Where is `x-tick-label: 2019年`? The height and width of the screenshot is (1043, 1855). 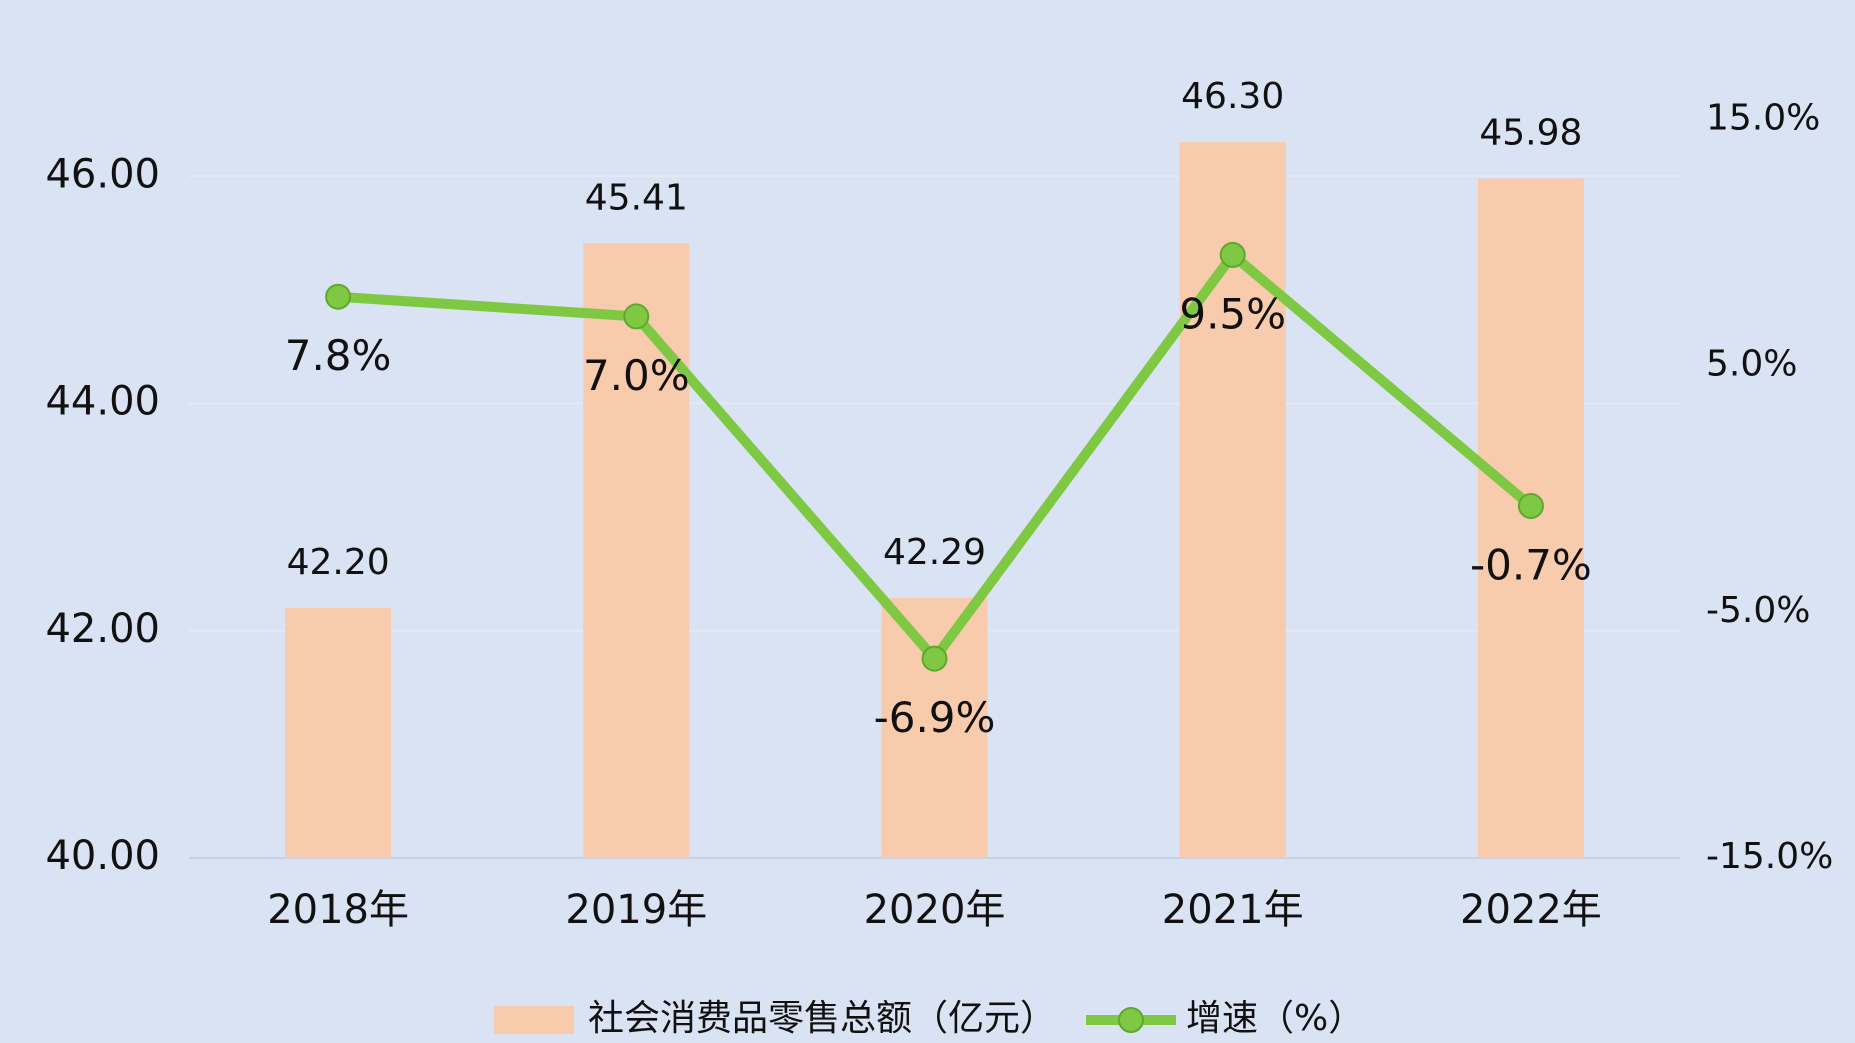 x-tick-label: 2019年 is located at coordinates (636, 910).